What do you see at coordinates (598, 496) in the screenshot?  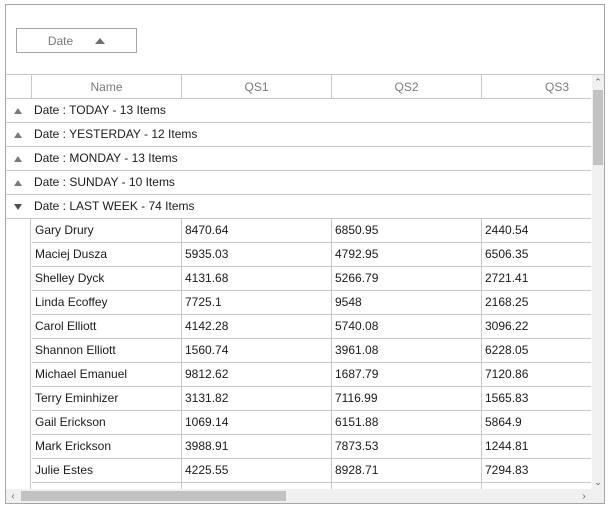 I see `scrollbar-corner` at bounding box center [598, 496].